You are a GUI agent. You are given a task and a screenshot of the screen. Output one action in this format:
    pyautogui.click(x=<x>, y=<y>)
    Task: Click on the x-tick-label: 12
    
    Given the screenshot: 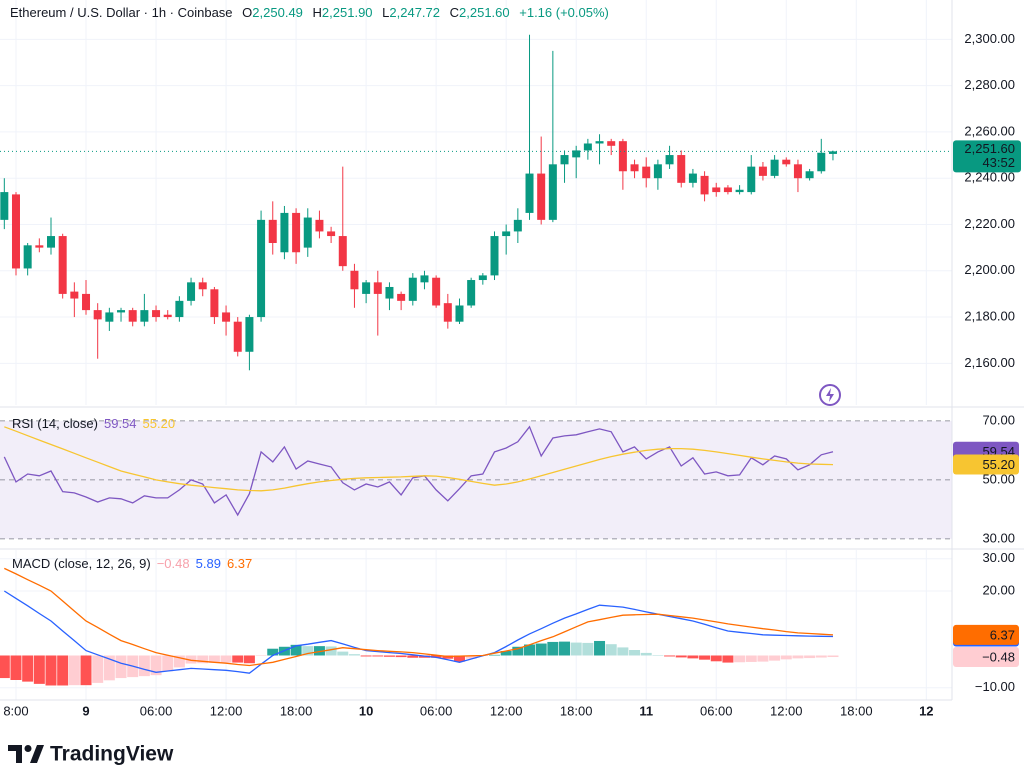 What is the action you would take?
    pyautogui.click(x=926, y=710)
    